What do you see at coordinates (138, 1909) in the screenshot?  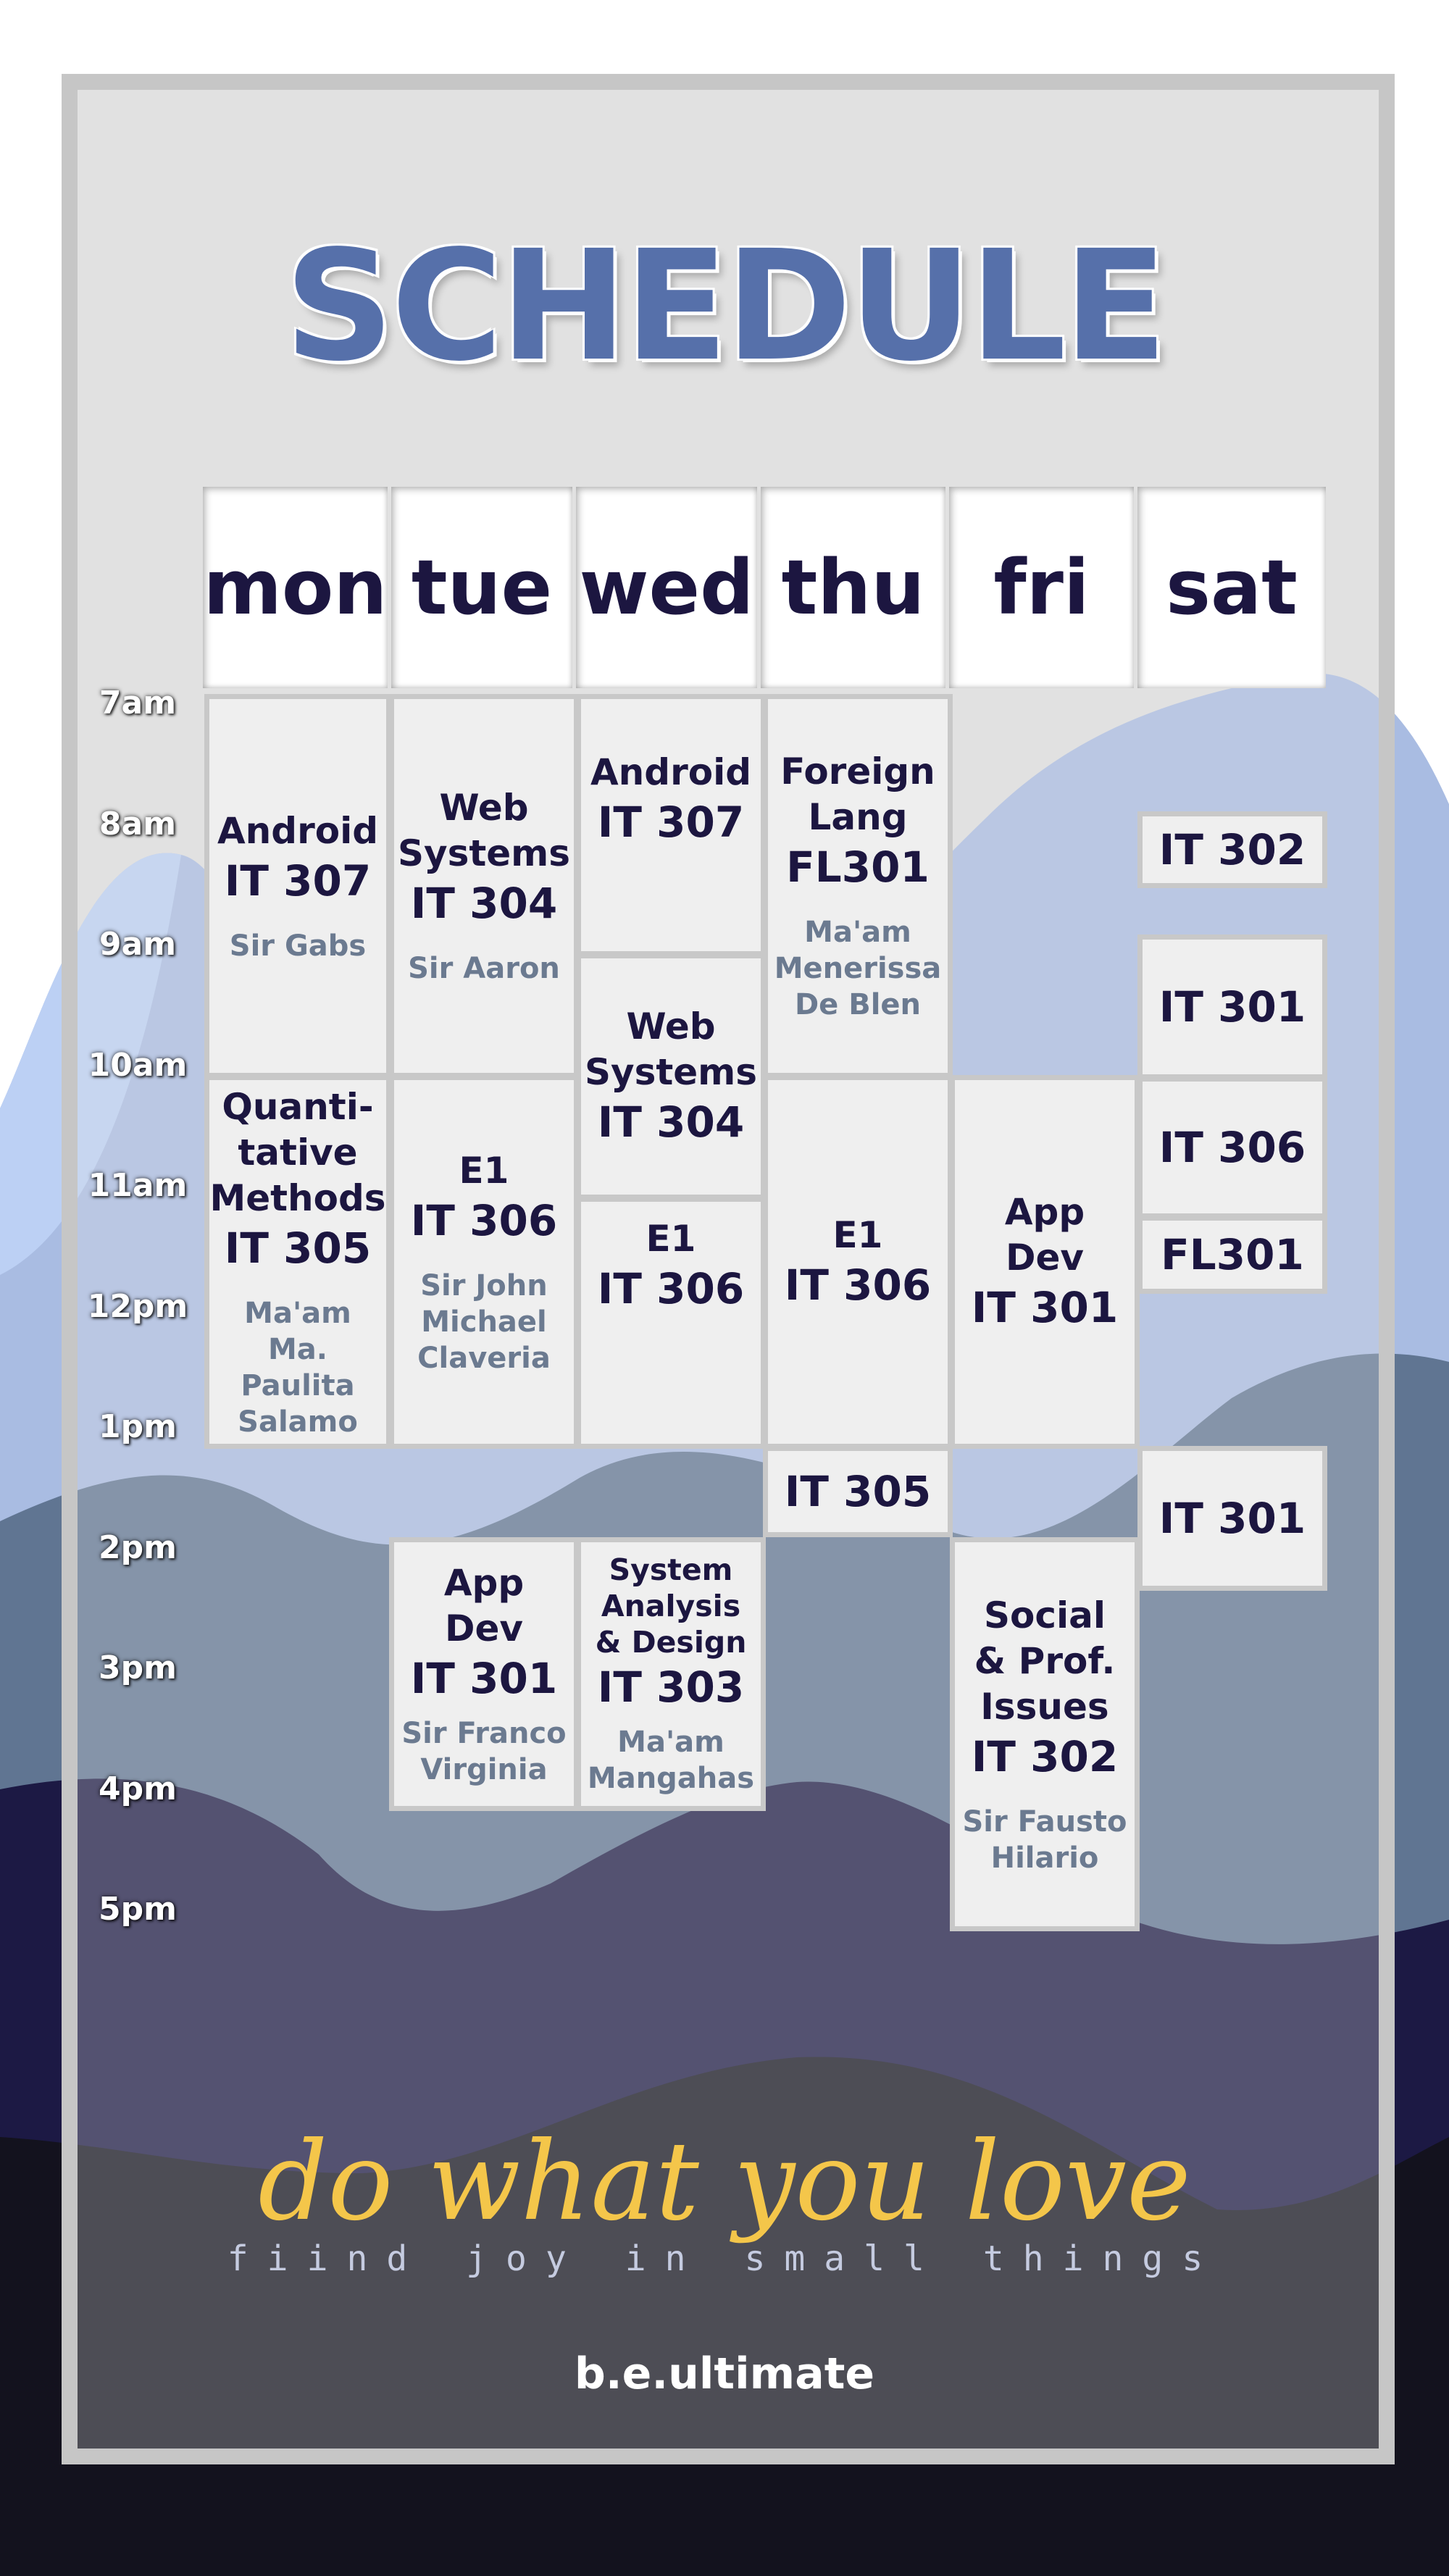 I see `time-label: 5pm` at bounding box center [138, 1909].